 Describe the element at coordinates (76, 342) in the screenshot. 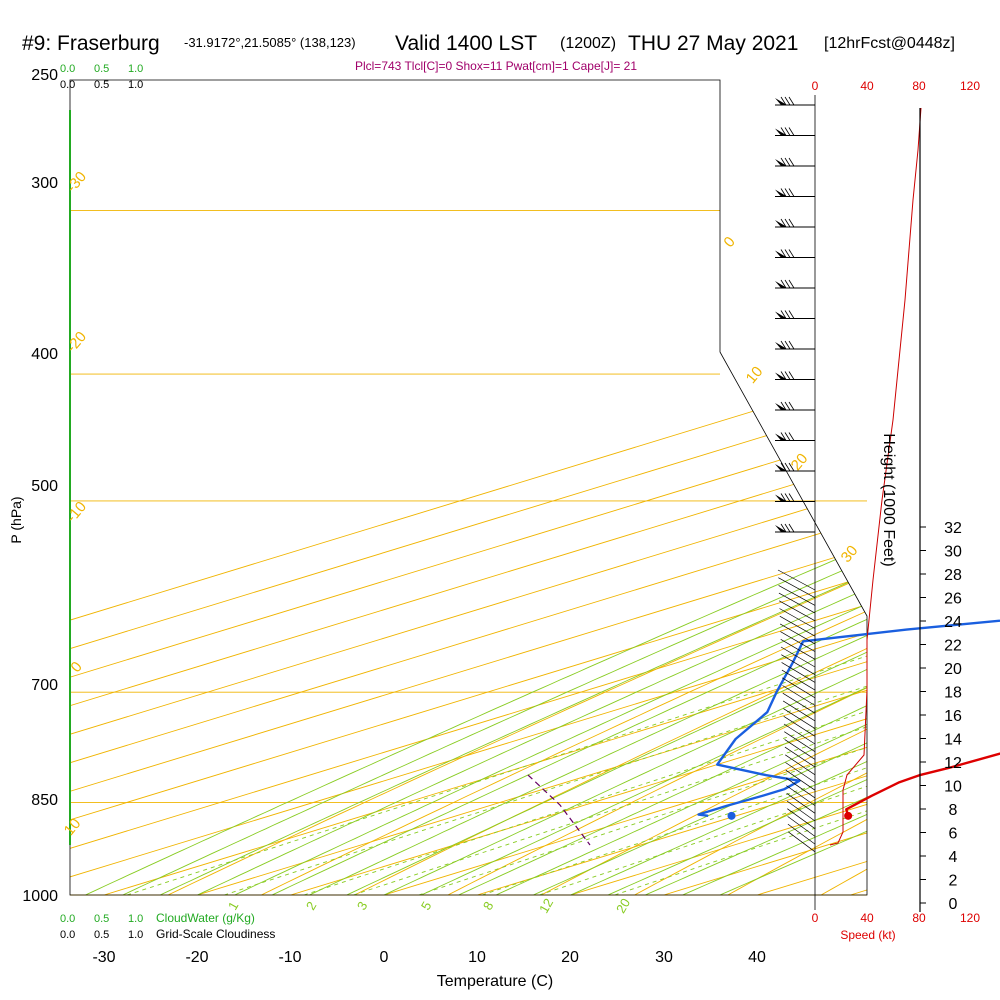

I see `isotherm-label: -20` at that location.